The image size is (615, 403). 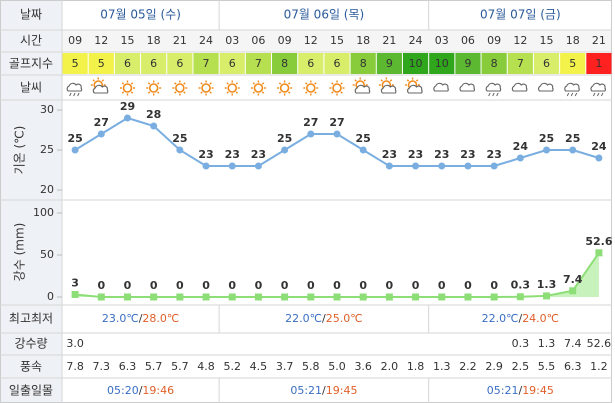 I want to click on value-label: 3, so click(x=75, y=282).